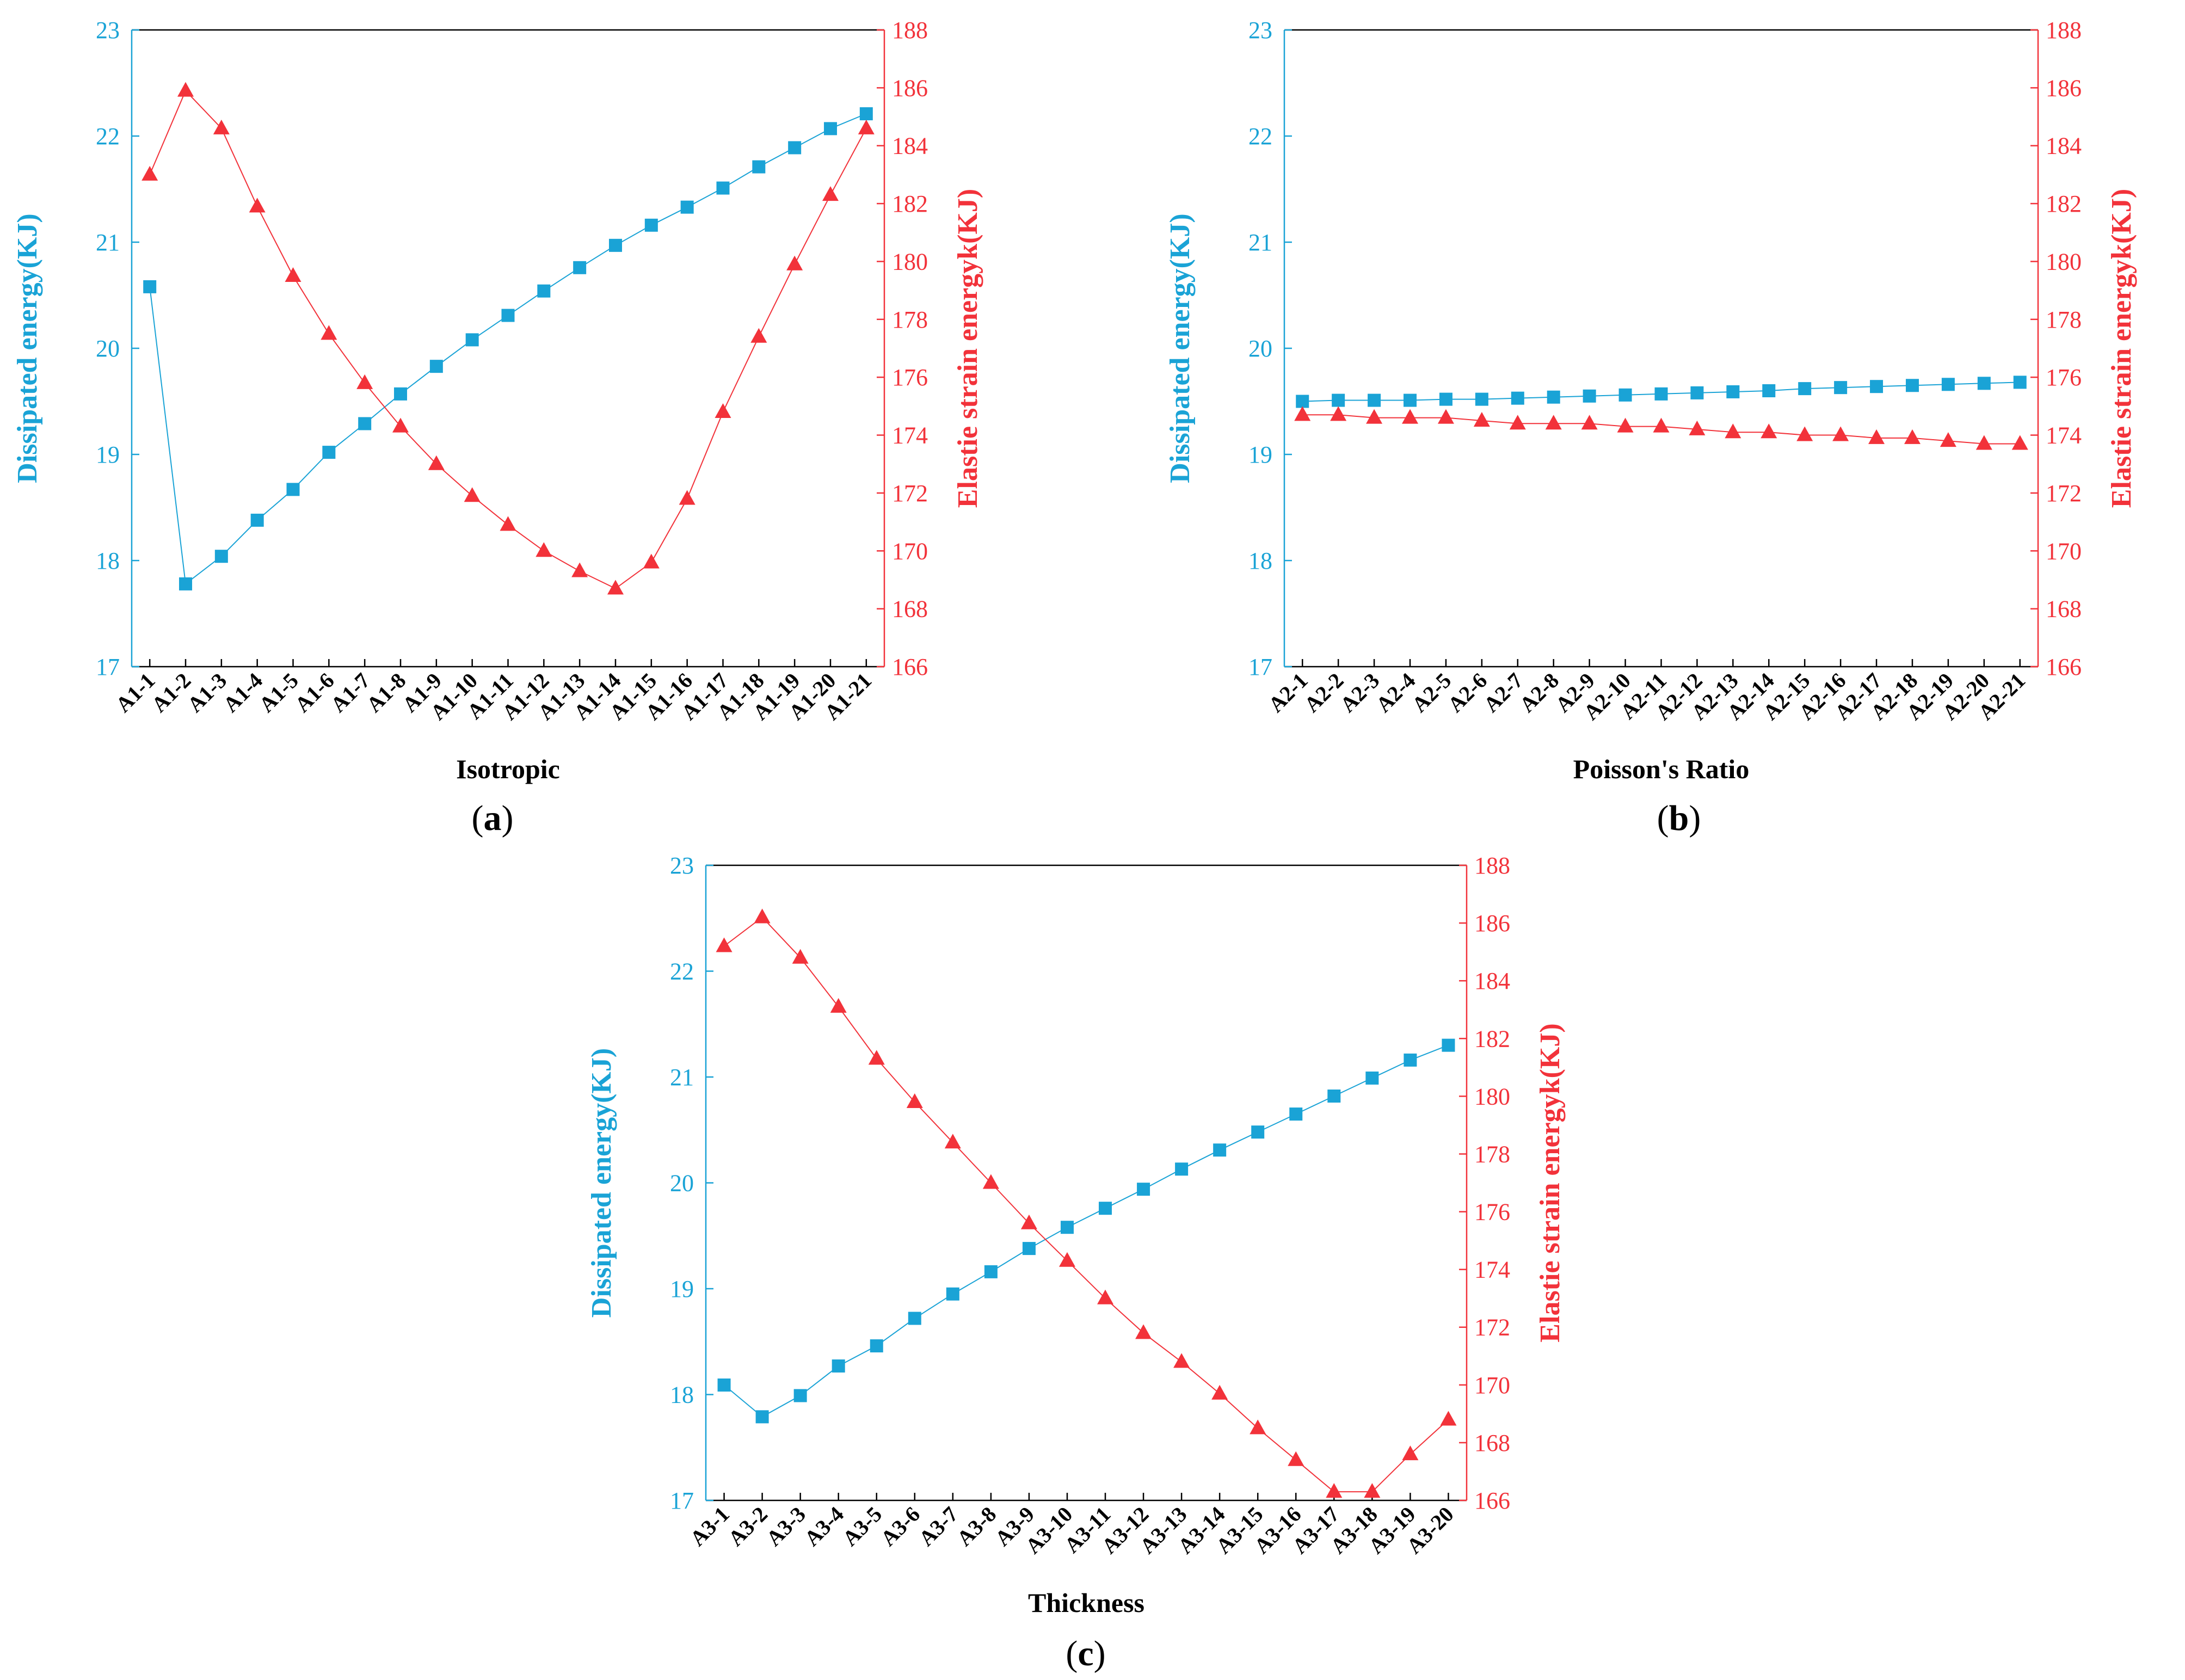  What do you see at coordinates (1492, 1328) in the screenshot?
I see `right-y-tick-label: 172` at bounding box center [1492, 1328].